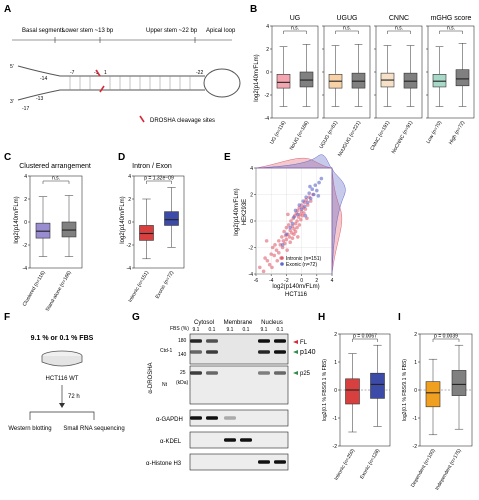 The height and width of the screenshot is (500, 479). Describe the element at coordinates (165, 285) in the screenshot. I see `category-label: Exonic (n=72)` at that location.